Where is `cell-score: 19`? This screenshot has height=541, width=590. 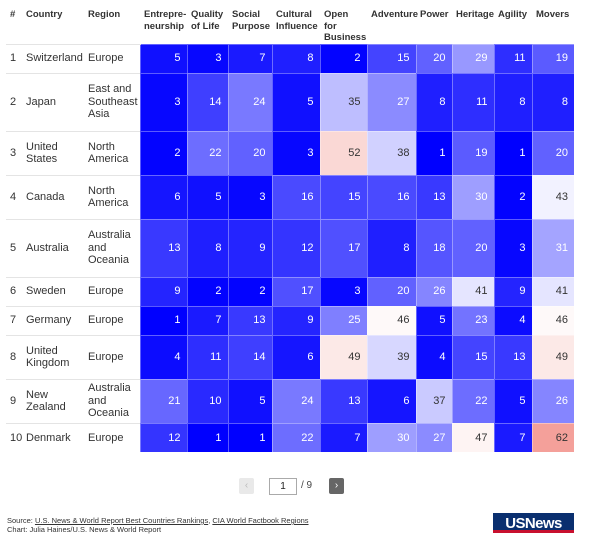
cell-score: 19 is located at coordinates (472, 152).